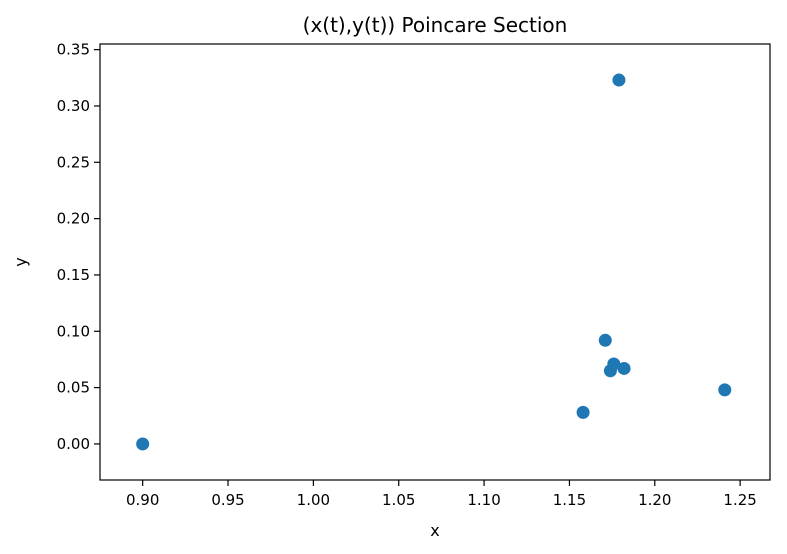 Image resolution: width=787 pixels, height=554 pixels. I want to click on y-tick-label: 0.30, so click(73, 106).